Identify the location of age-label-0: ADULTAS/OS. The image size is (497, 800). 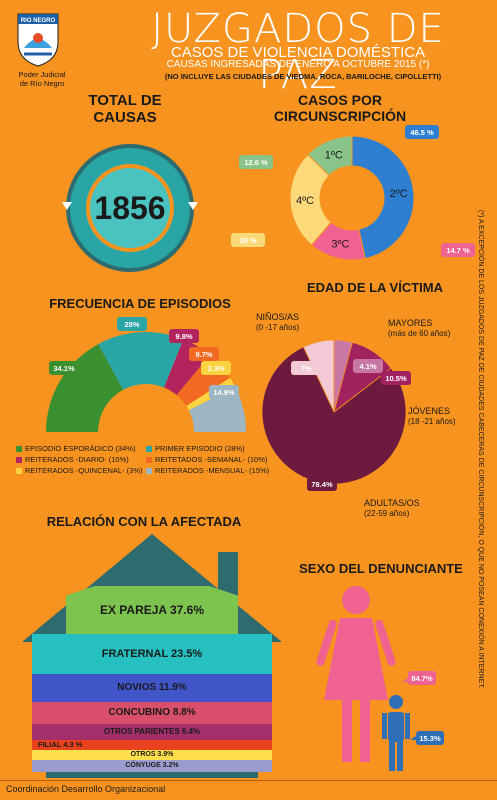
(392, 503).